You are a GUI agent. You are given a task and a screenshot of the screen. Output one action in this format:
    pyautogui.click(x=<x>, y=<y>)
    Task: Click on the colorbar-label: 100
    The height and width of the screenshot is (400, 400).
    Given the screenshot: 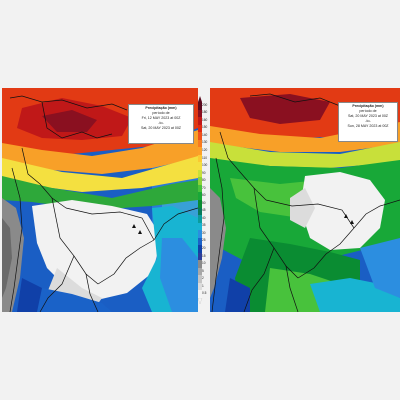 What is the action you would take?
    pyautogui.click(x=205, y=165)
    